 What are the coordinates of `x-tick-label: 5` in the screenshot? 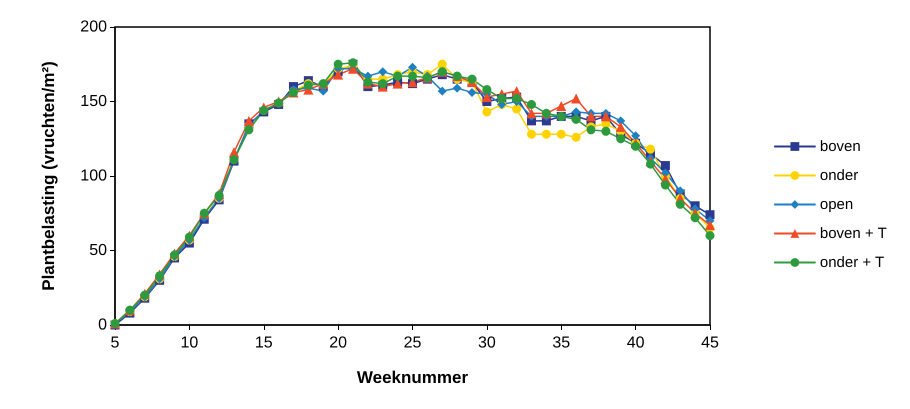 It's located at (115, 343).